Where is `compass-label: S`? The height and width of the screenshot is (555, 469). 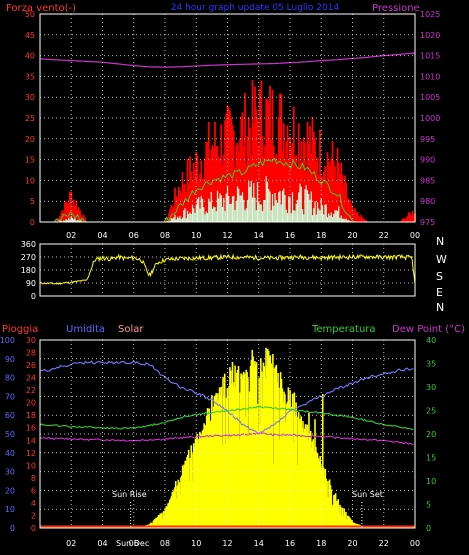 compass-label: S is located at coordinates (439, 276).